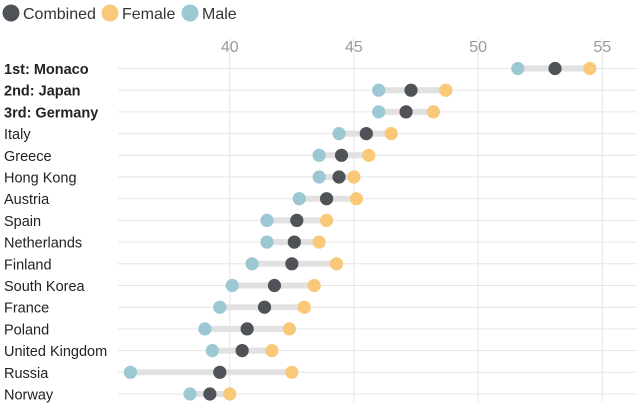 The image size is (640, 409). What do you see at coordinates (230, 47) in the screenshot?
I see `x-tick-label-40: 40` at bounding box center [230, 47].